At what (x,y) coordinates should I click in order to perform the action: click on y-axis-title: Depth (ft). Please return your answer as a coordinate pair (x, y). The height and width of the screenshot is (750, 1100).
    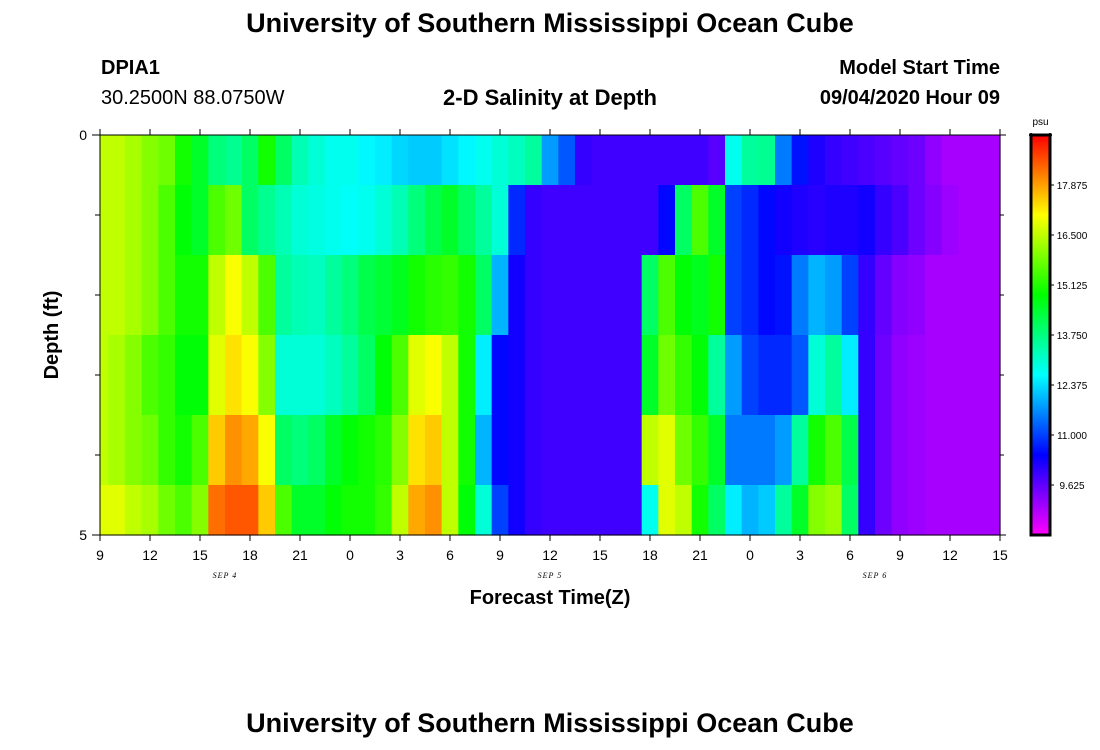
    Looking at the image, I should click on (52, 335).